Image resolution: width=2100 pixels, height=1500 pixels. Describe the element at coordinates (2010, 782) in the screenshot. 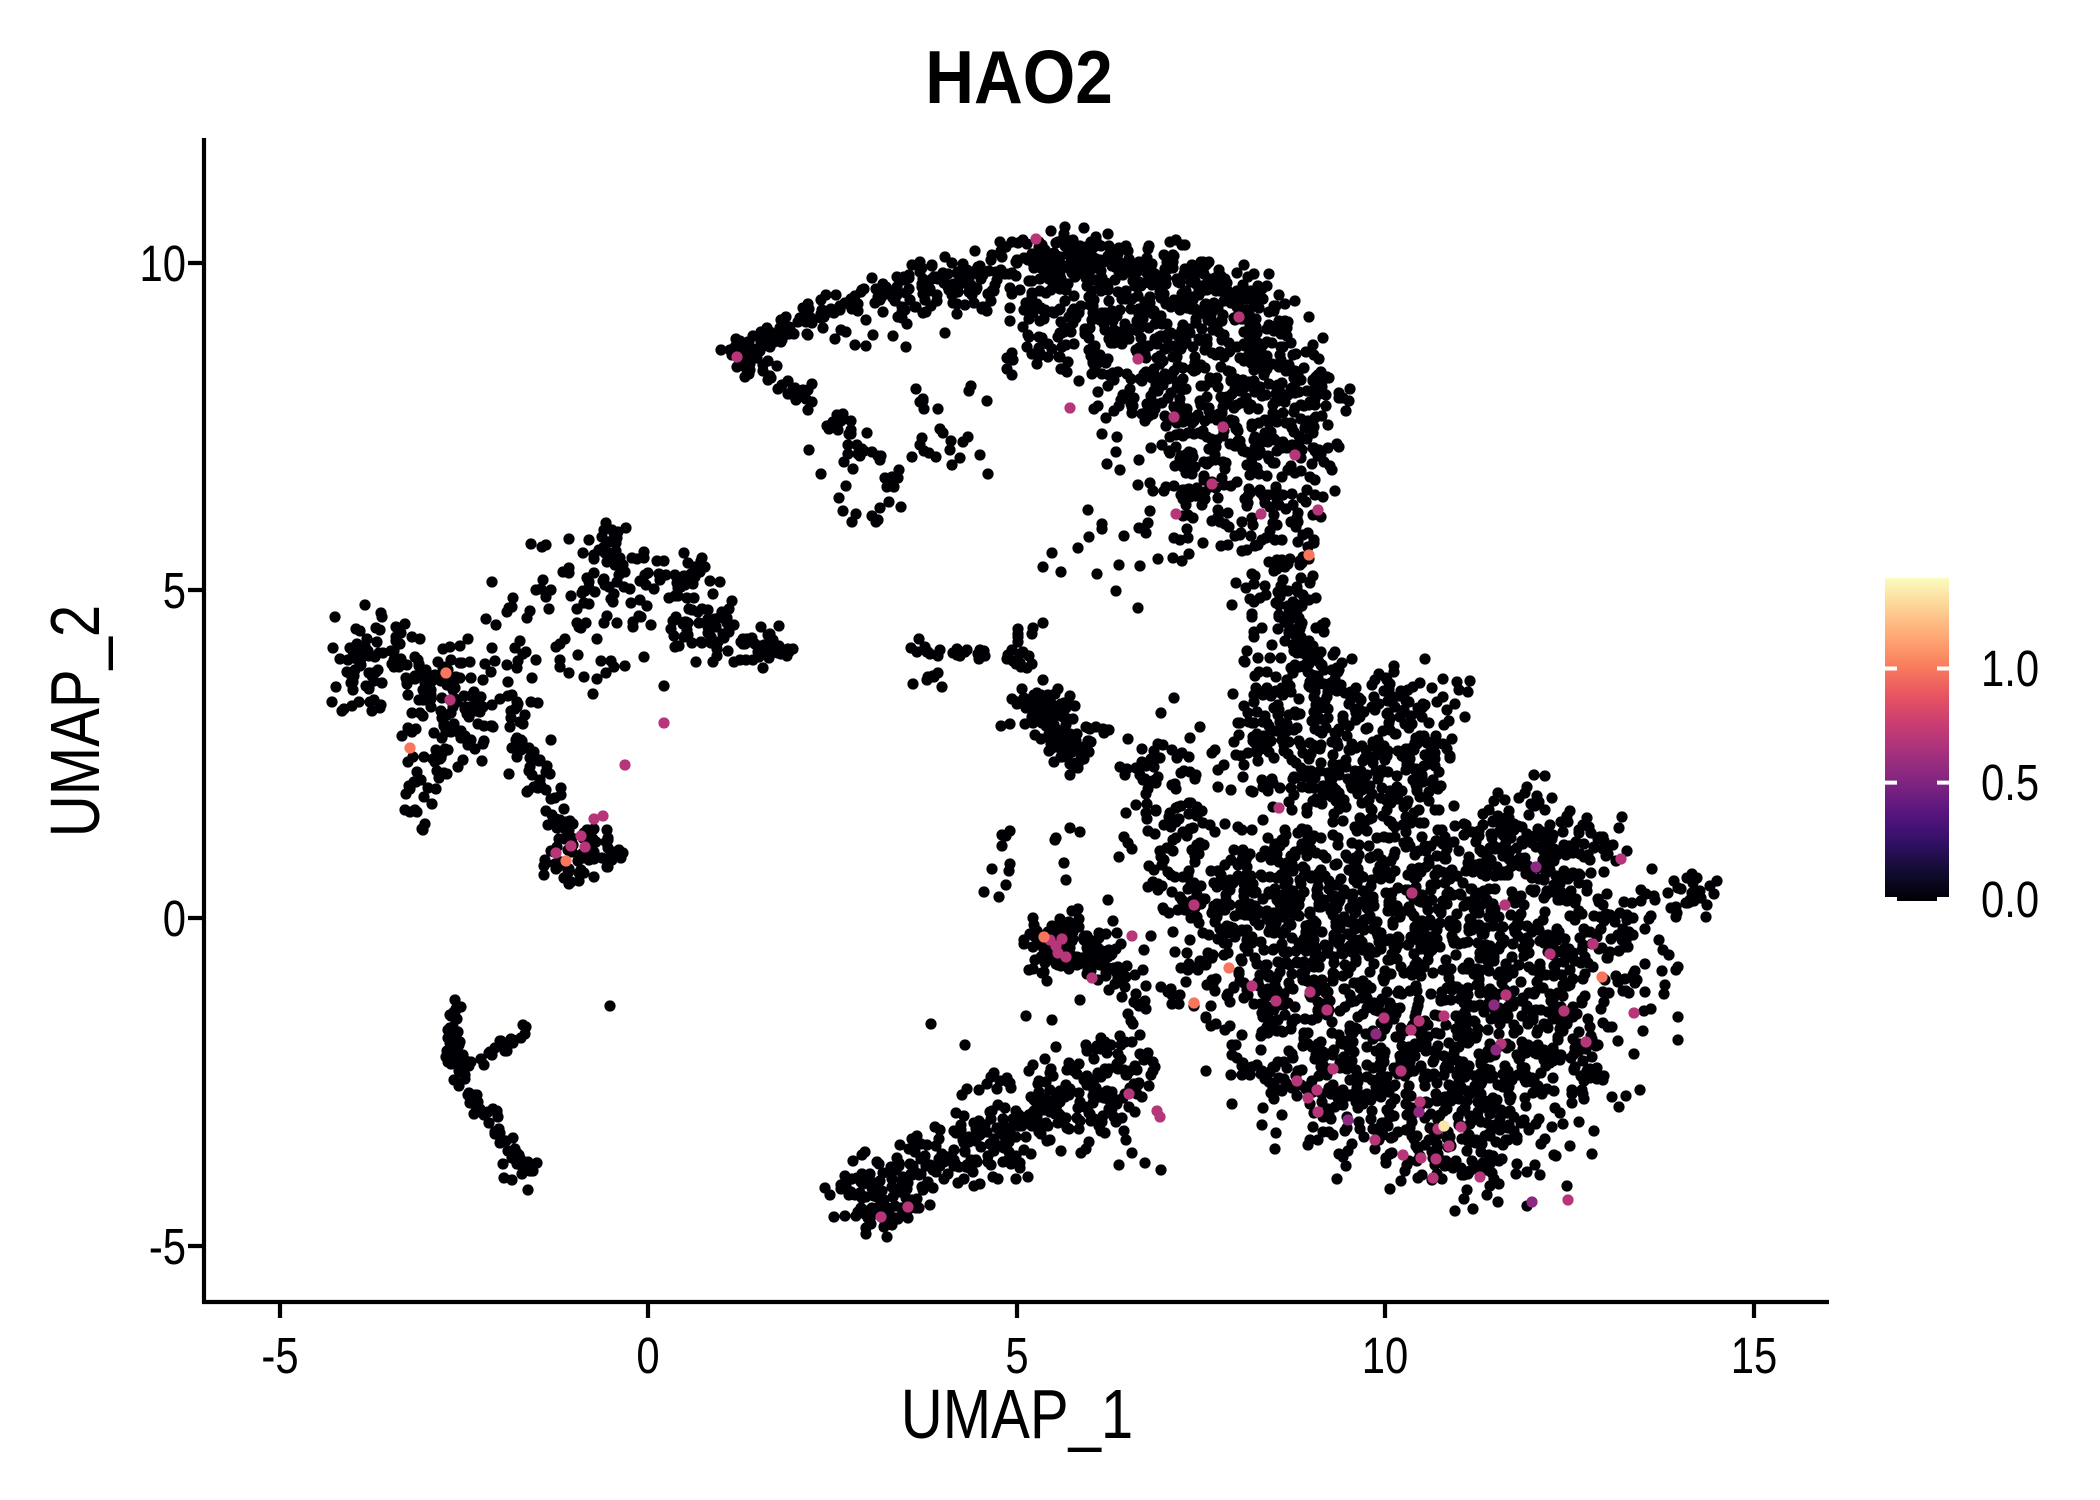

I see `svg-text: 0.5` at that location.